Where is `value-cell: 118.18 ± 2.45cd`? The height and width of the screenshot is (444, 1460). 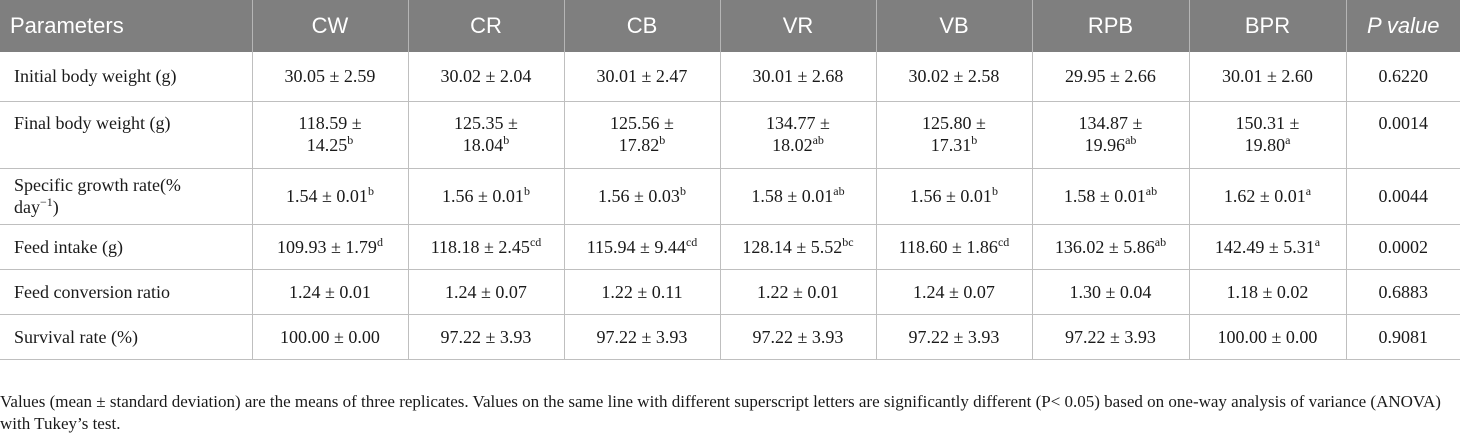
value-cell: 118.18 ± 2.45cd is located at coordinates (486, 247).